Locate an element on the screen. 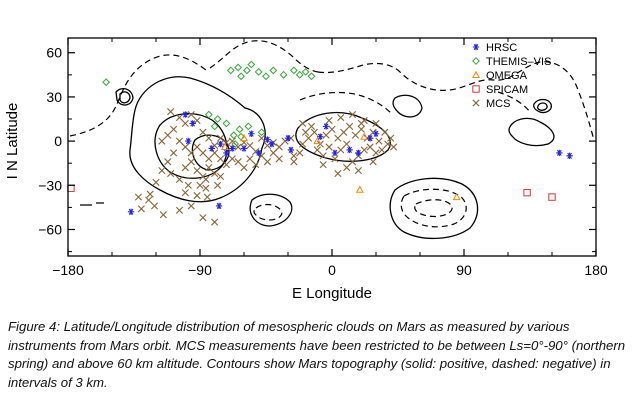  legend-label: THEMIS–VIS is located at coordinates (518, 62).